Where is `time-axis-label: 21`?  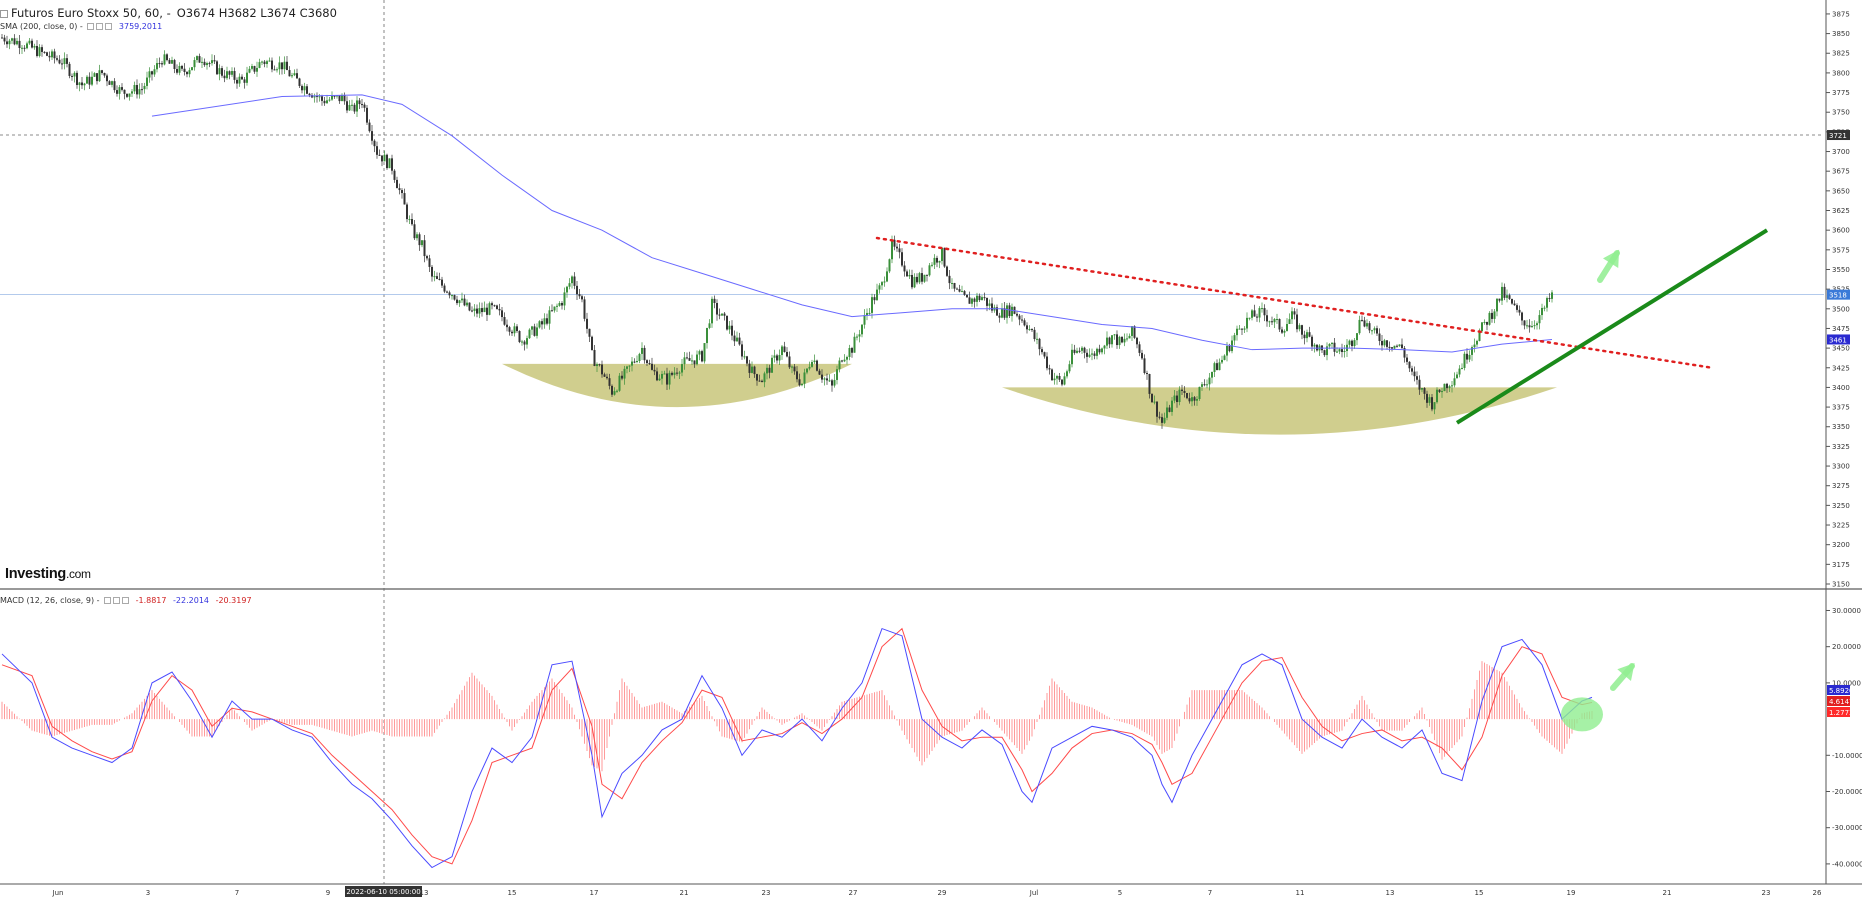 time-axis-label: 21 is located at coordinates (1667, 893).